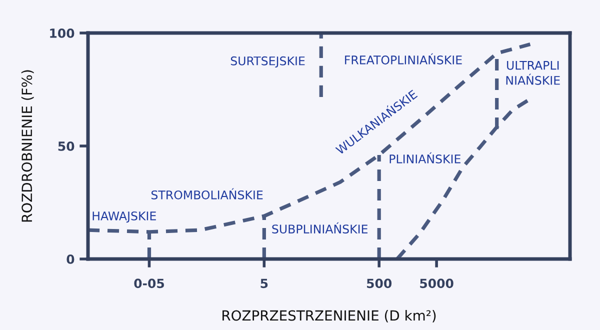 The image size is (600, 330). Describe the element at coordinates (27, 146) in the screenshot. I see `y-axis-title: ROZDROBNIENIE (F%)` at that location.